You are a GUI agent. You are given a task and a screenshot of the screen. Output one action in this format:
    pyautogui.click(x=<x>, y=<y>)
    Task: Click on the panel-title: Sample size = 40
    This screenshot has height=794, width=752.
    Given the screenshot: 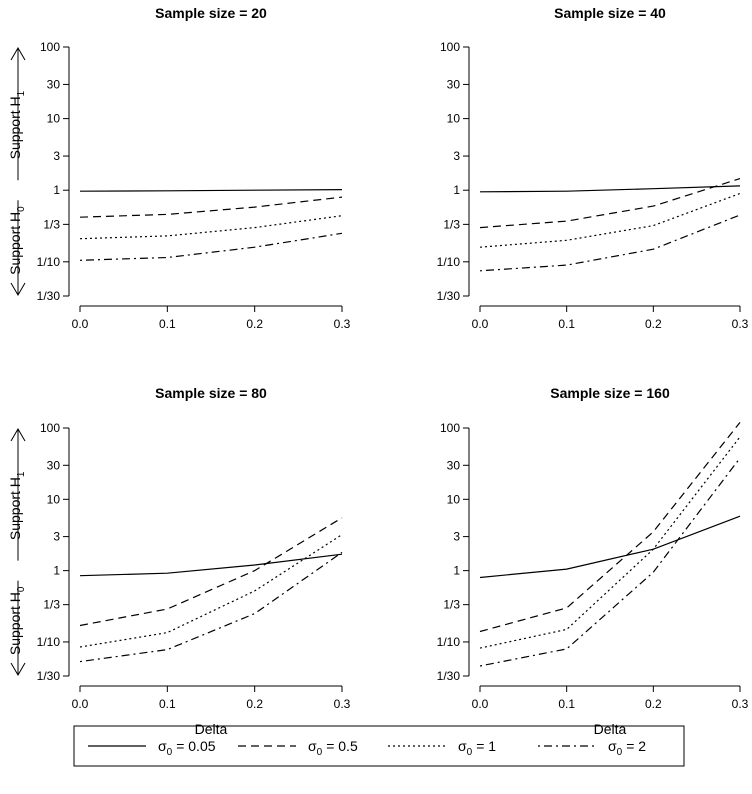 What is the action you would take?
    pyautogui.click(x=610, y=13)
    